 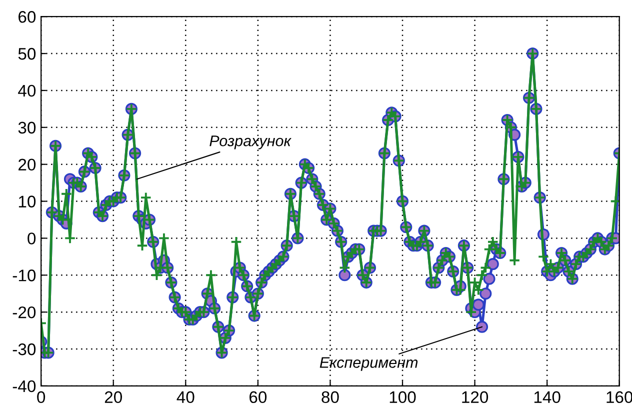 What do you see at coordinates (27, 202) in the screenshot?
I see `y-tick-label: 10` at bounding box center [27, 202].